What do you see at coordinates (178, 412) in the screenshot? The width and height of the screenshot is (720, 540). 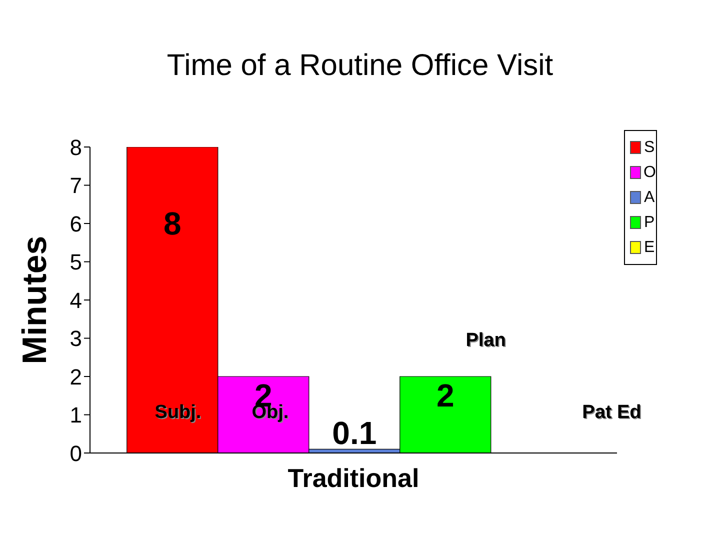 I see `annotation: Subj.` at bounding box center [178, 412].